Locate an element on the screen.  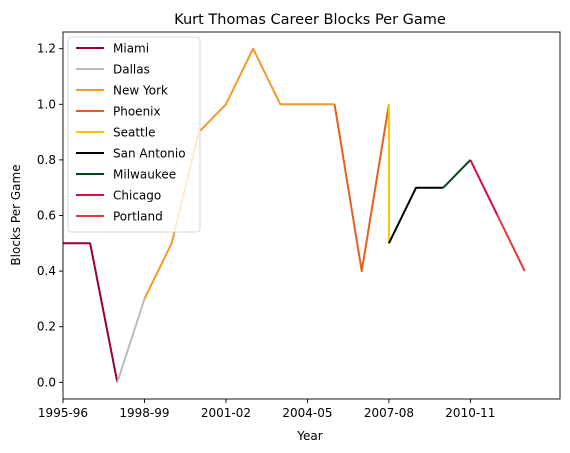
y-tick-label-4: 0.8 is located at coordinates (46, 160).